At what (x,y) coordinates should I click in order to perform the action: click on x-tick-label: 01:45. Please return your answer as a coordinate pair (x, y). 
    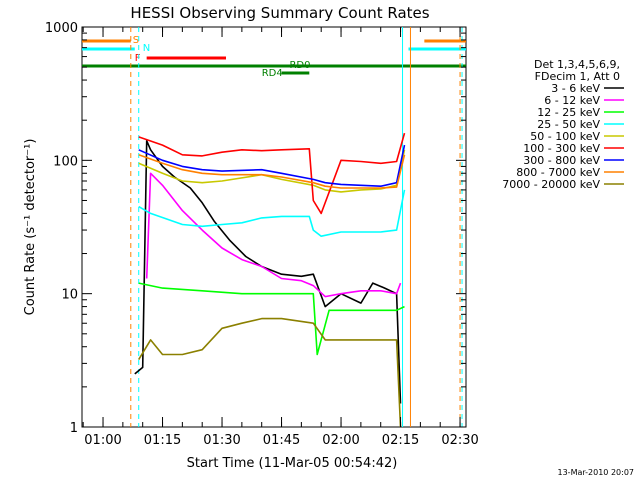
    Looking at the image, I should click on (281, 440).